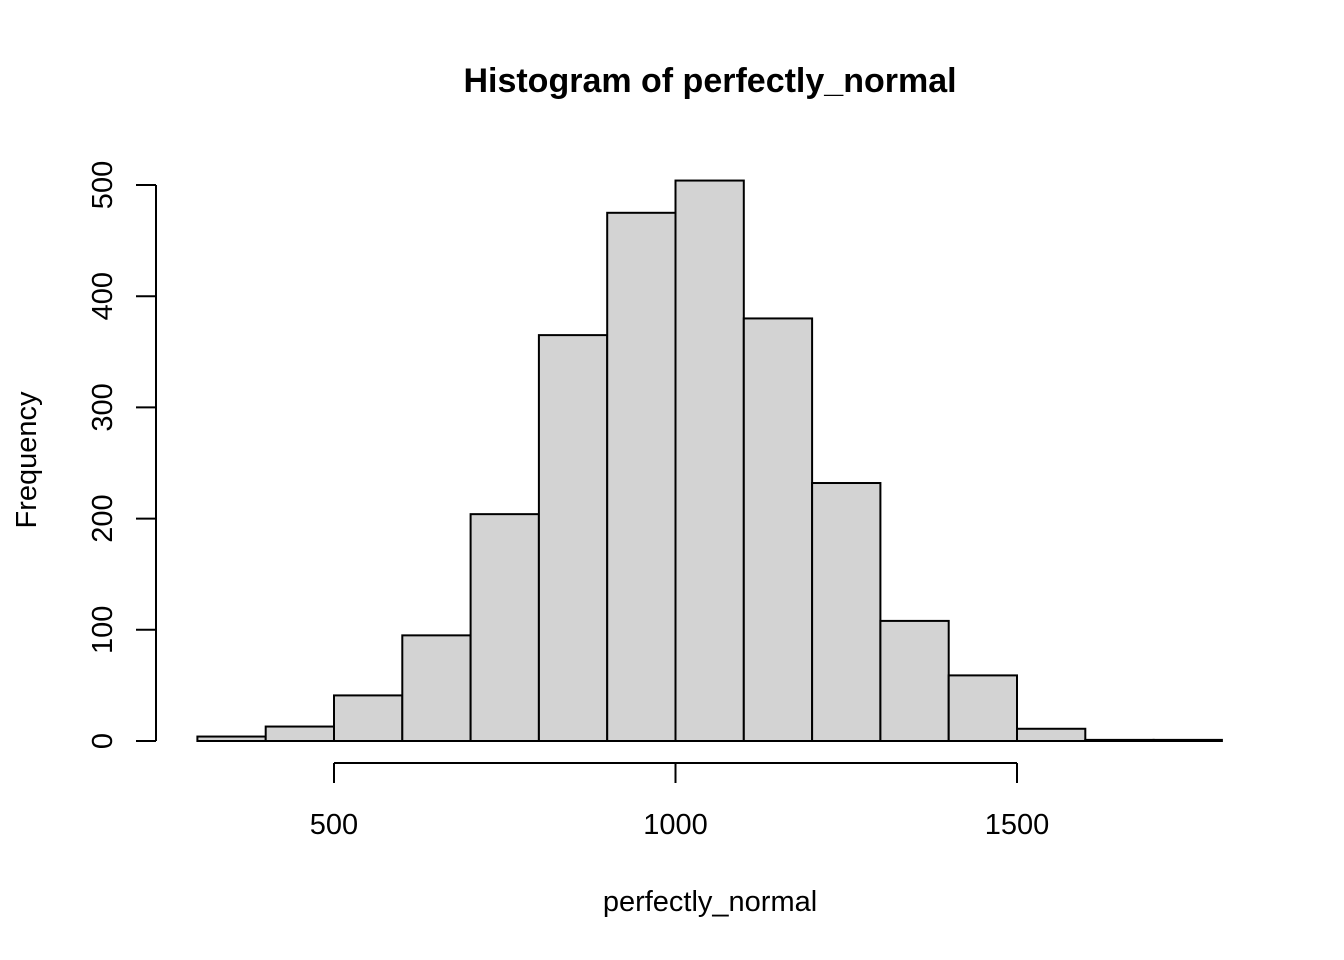 This screenshot has height=960, width=1344. I want to click on x-tick-label: 500, so click(334, 825).